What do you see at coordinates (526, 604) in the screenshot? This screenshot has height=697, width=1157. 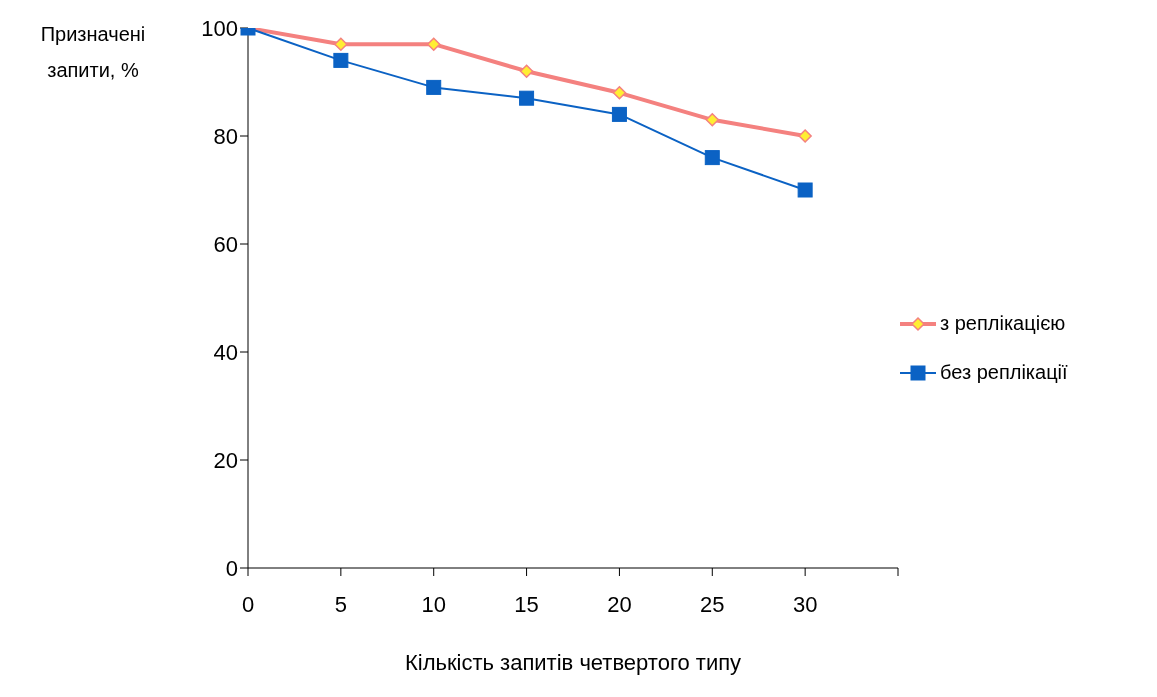 I see `x-tick-label: 15` at bounding box center [526, 604].